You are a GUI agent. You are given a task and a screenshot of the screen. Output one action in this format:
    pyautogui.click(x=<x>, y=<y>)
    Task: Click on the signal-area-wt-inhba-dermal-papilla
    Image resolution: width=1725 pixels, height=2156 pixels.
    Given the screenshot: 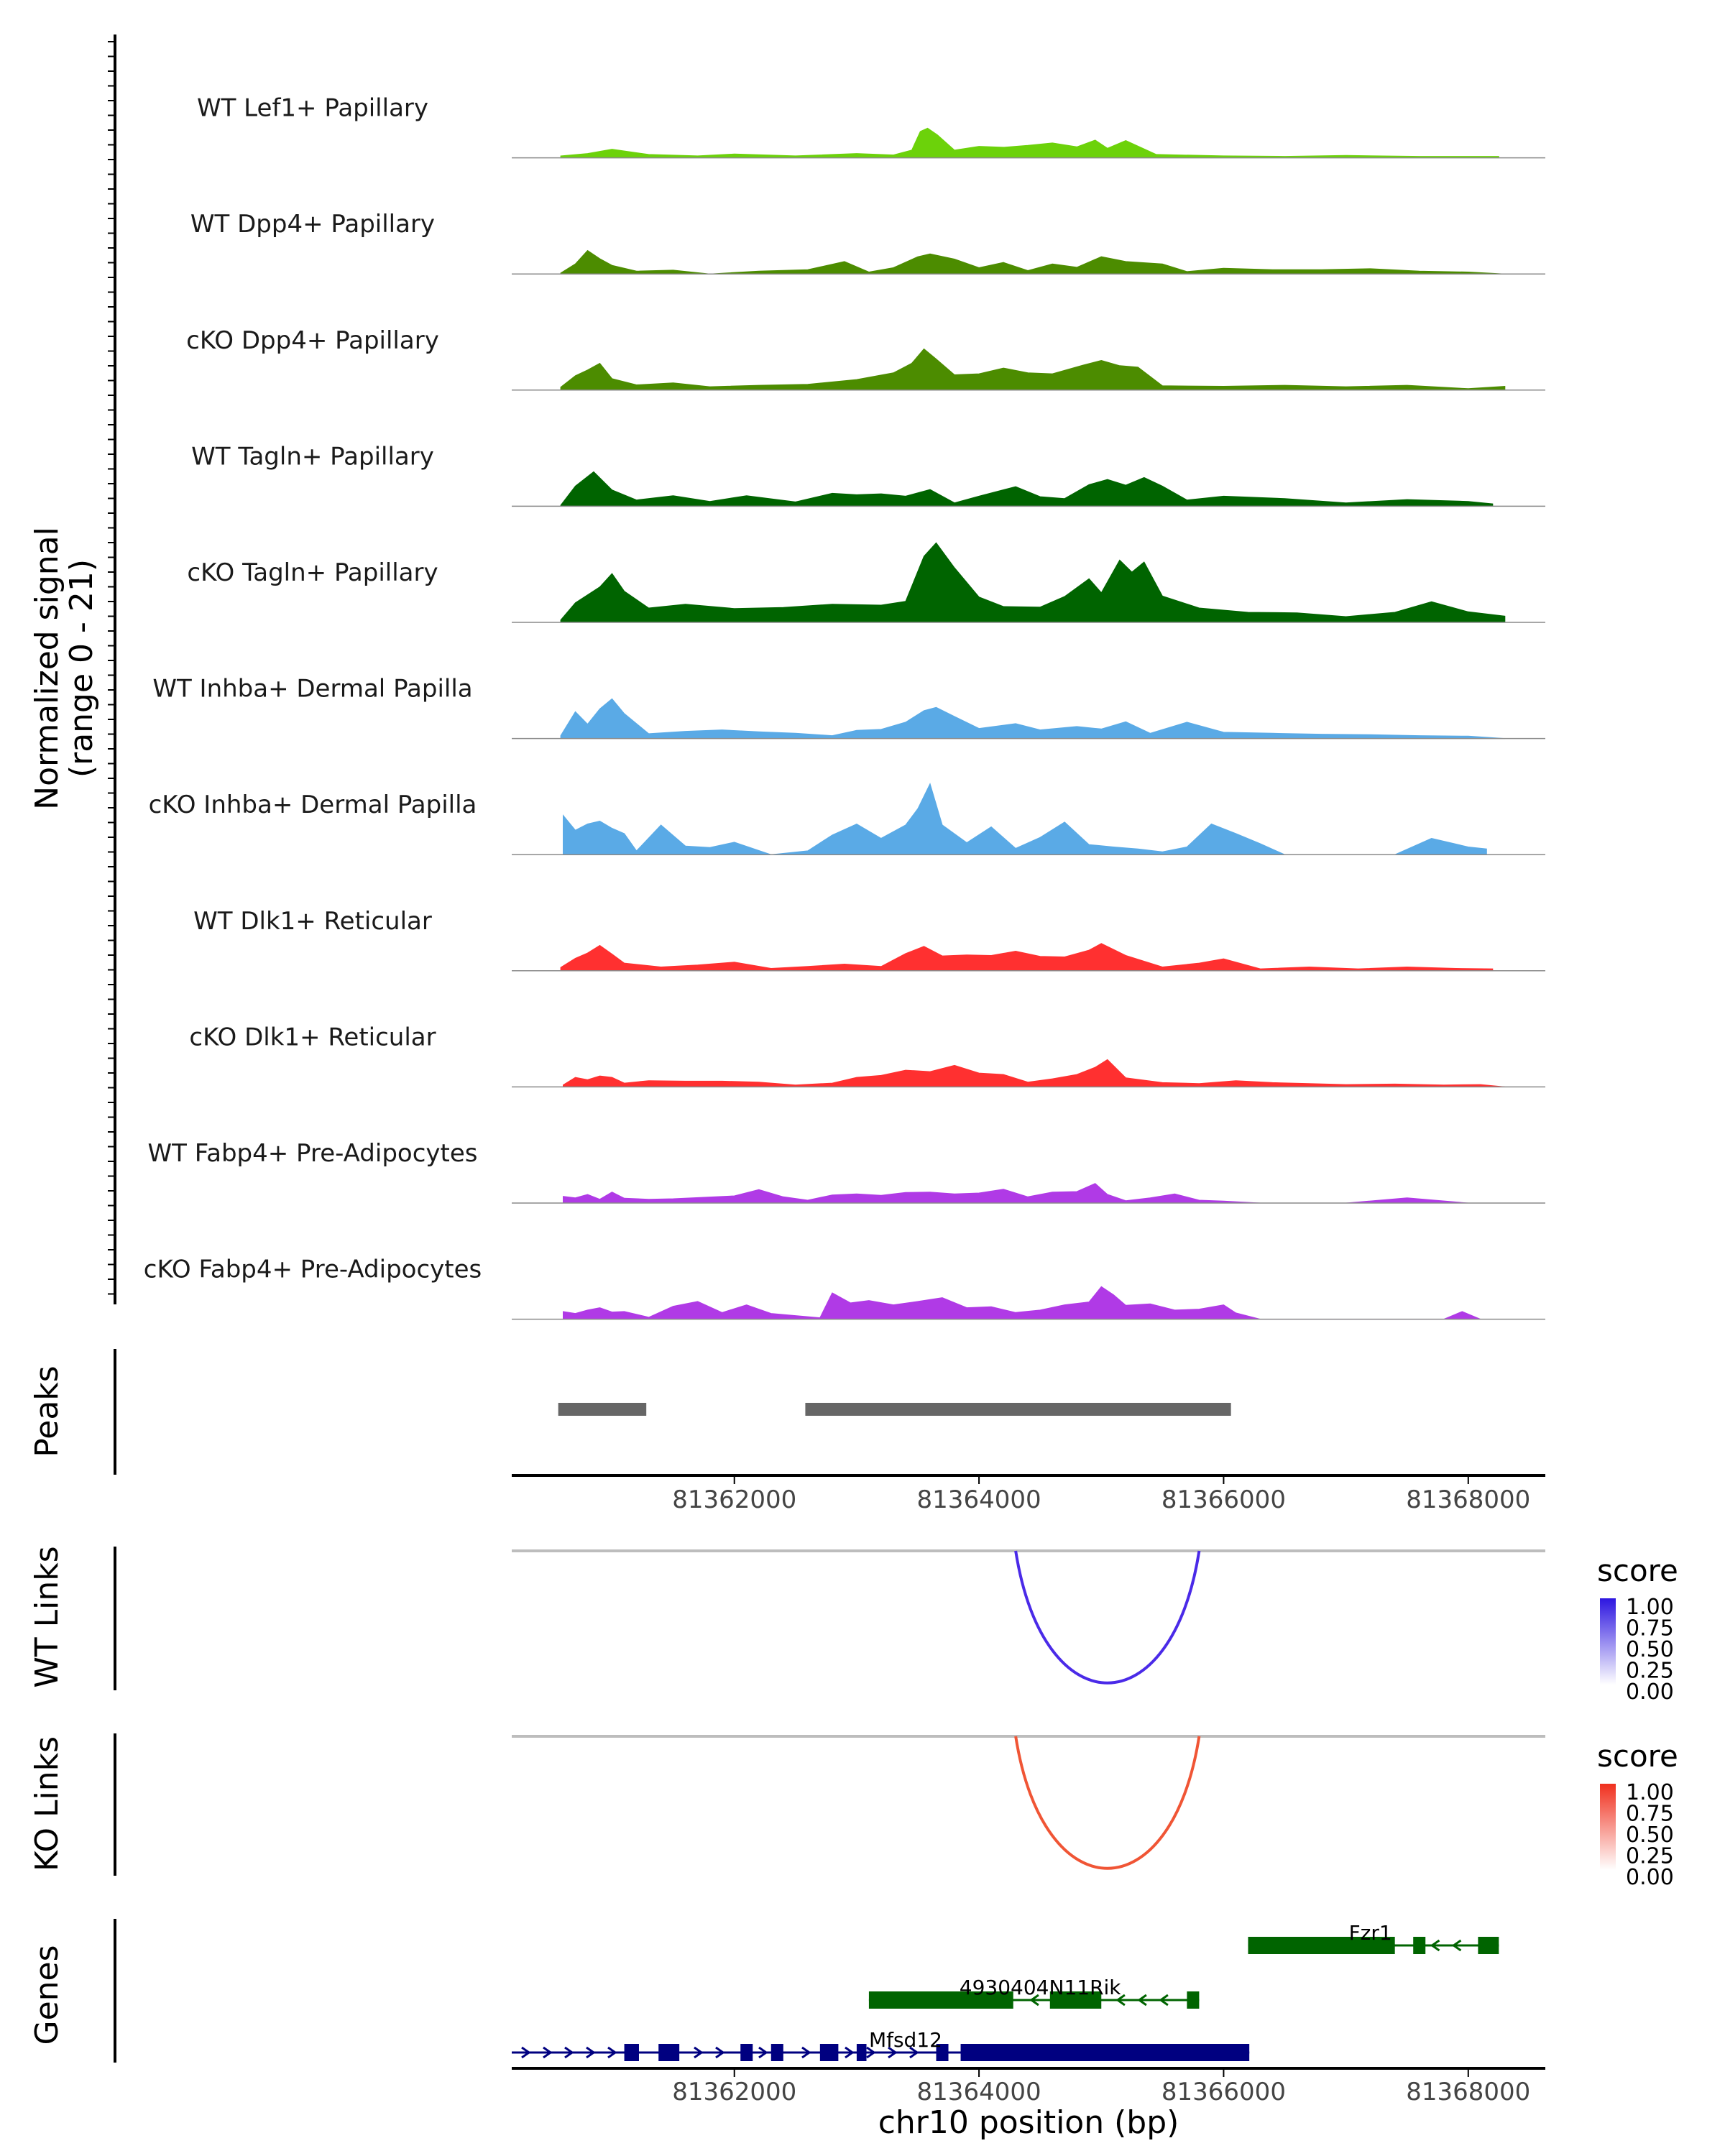 What is the action you would take?
    pyautogui.click(x=1032, y=719)
    